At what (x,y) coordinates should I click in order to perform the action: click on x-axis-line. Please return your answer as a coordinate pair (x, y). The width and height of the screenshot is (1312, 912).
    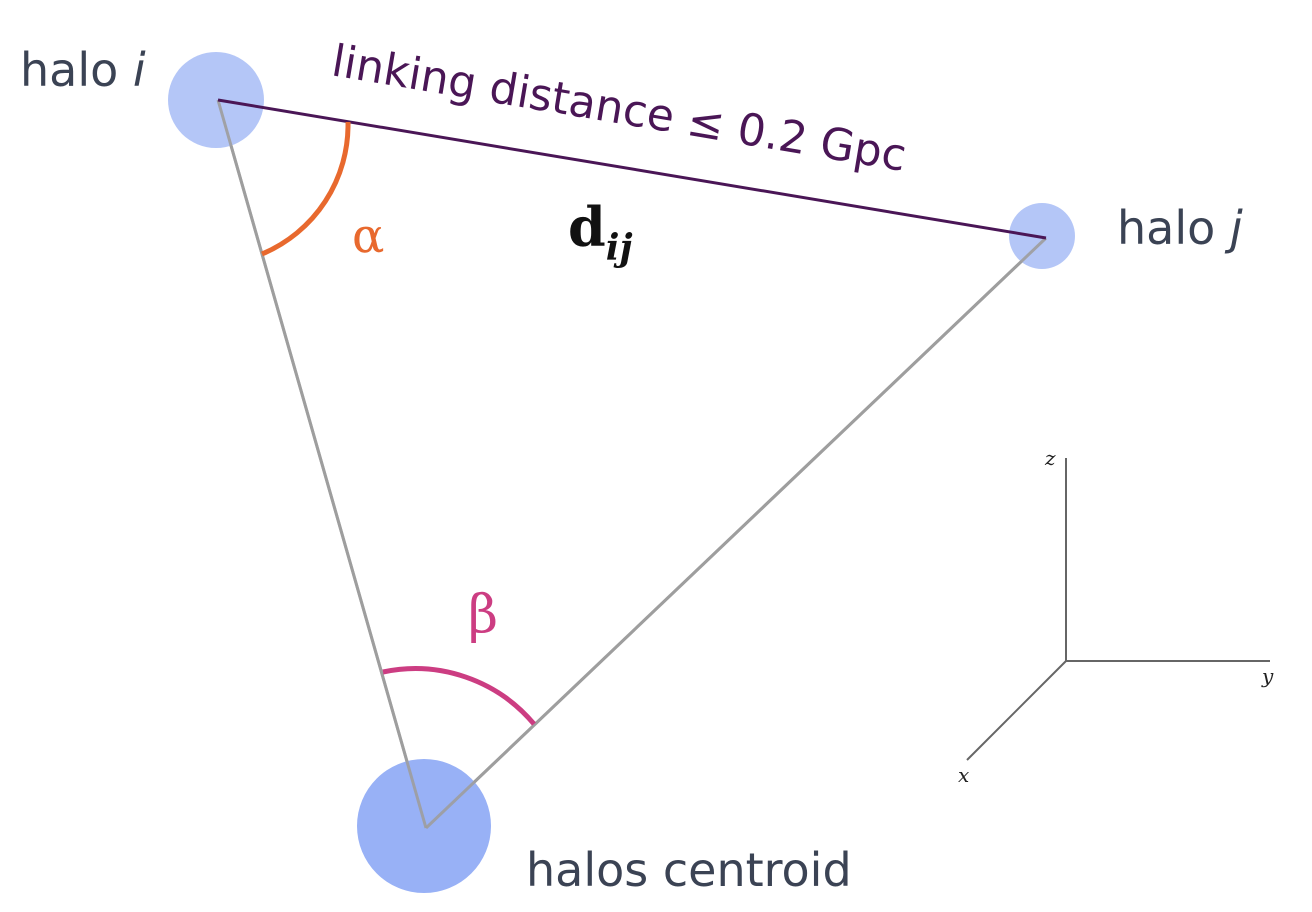
    Looking at the image, I should click on (1016, 710).